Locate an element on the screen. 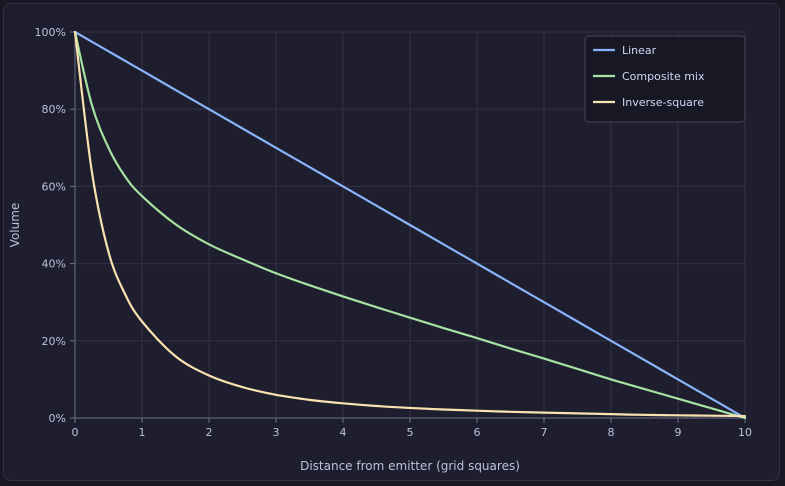 This screenshot has width=785, height=486. y-tick-label: 0% is located at coordinates (57, 418).